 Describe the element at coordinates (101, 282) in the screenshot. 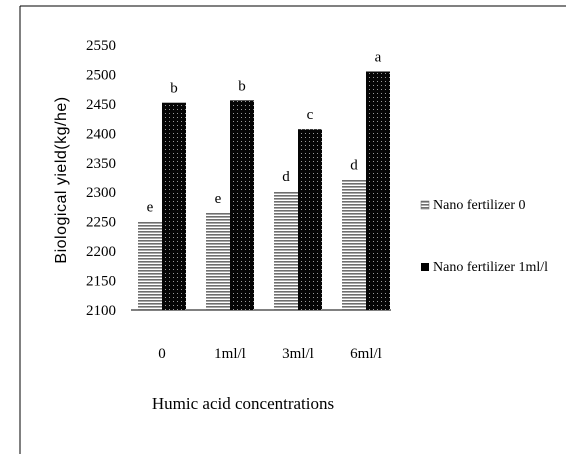

I see `y-tick-label: 2150` at that location.